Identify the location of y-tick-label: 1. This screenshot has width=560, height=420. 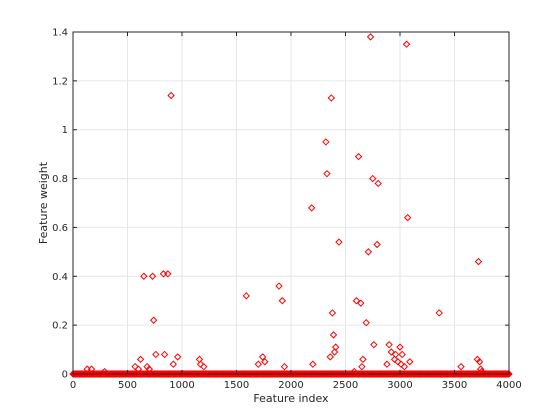
(65, 130).